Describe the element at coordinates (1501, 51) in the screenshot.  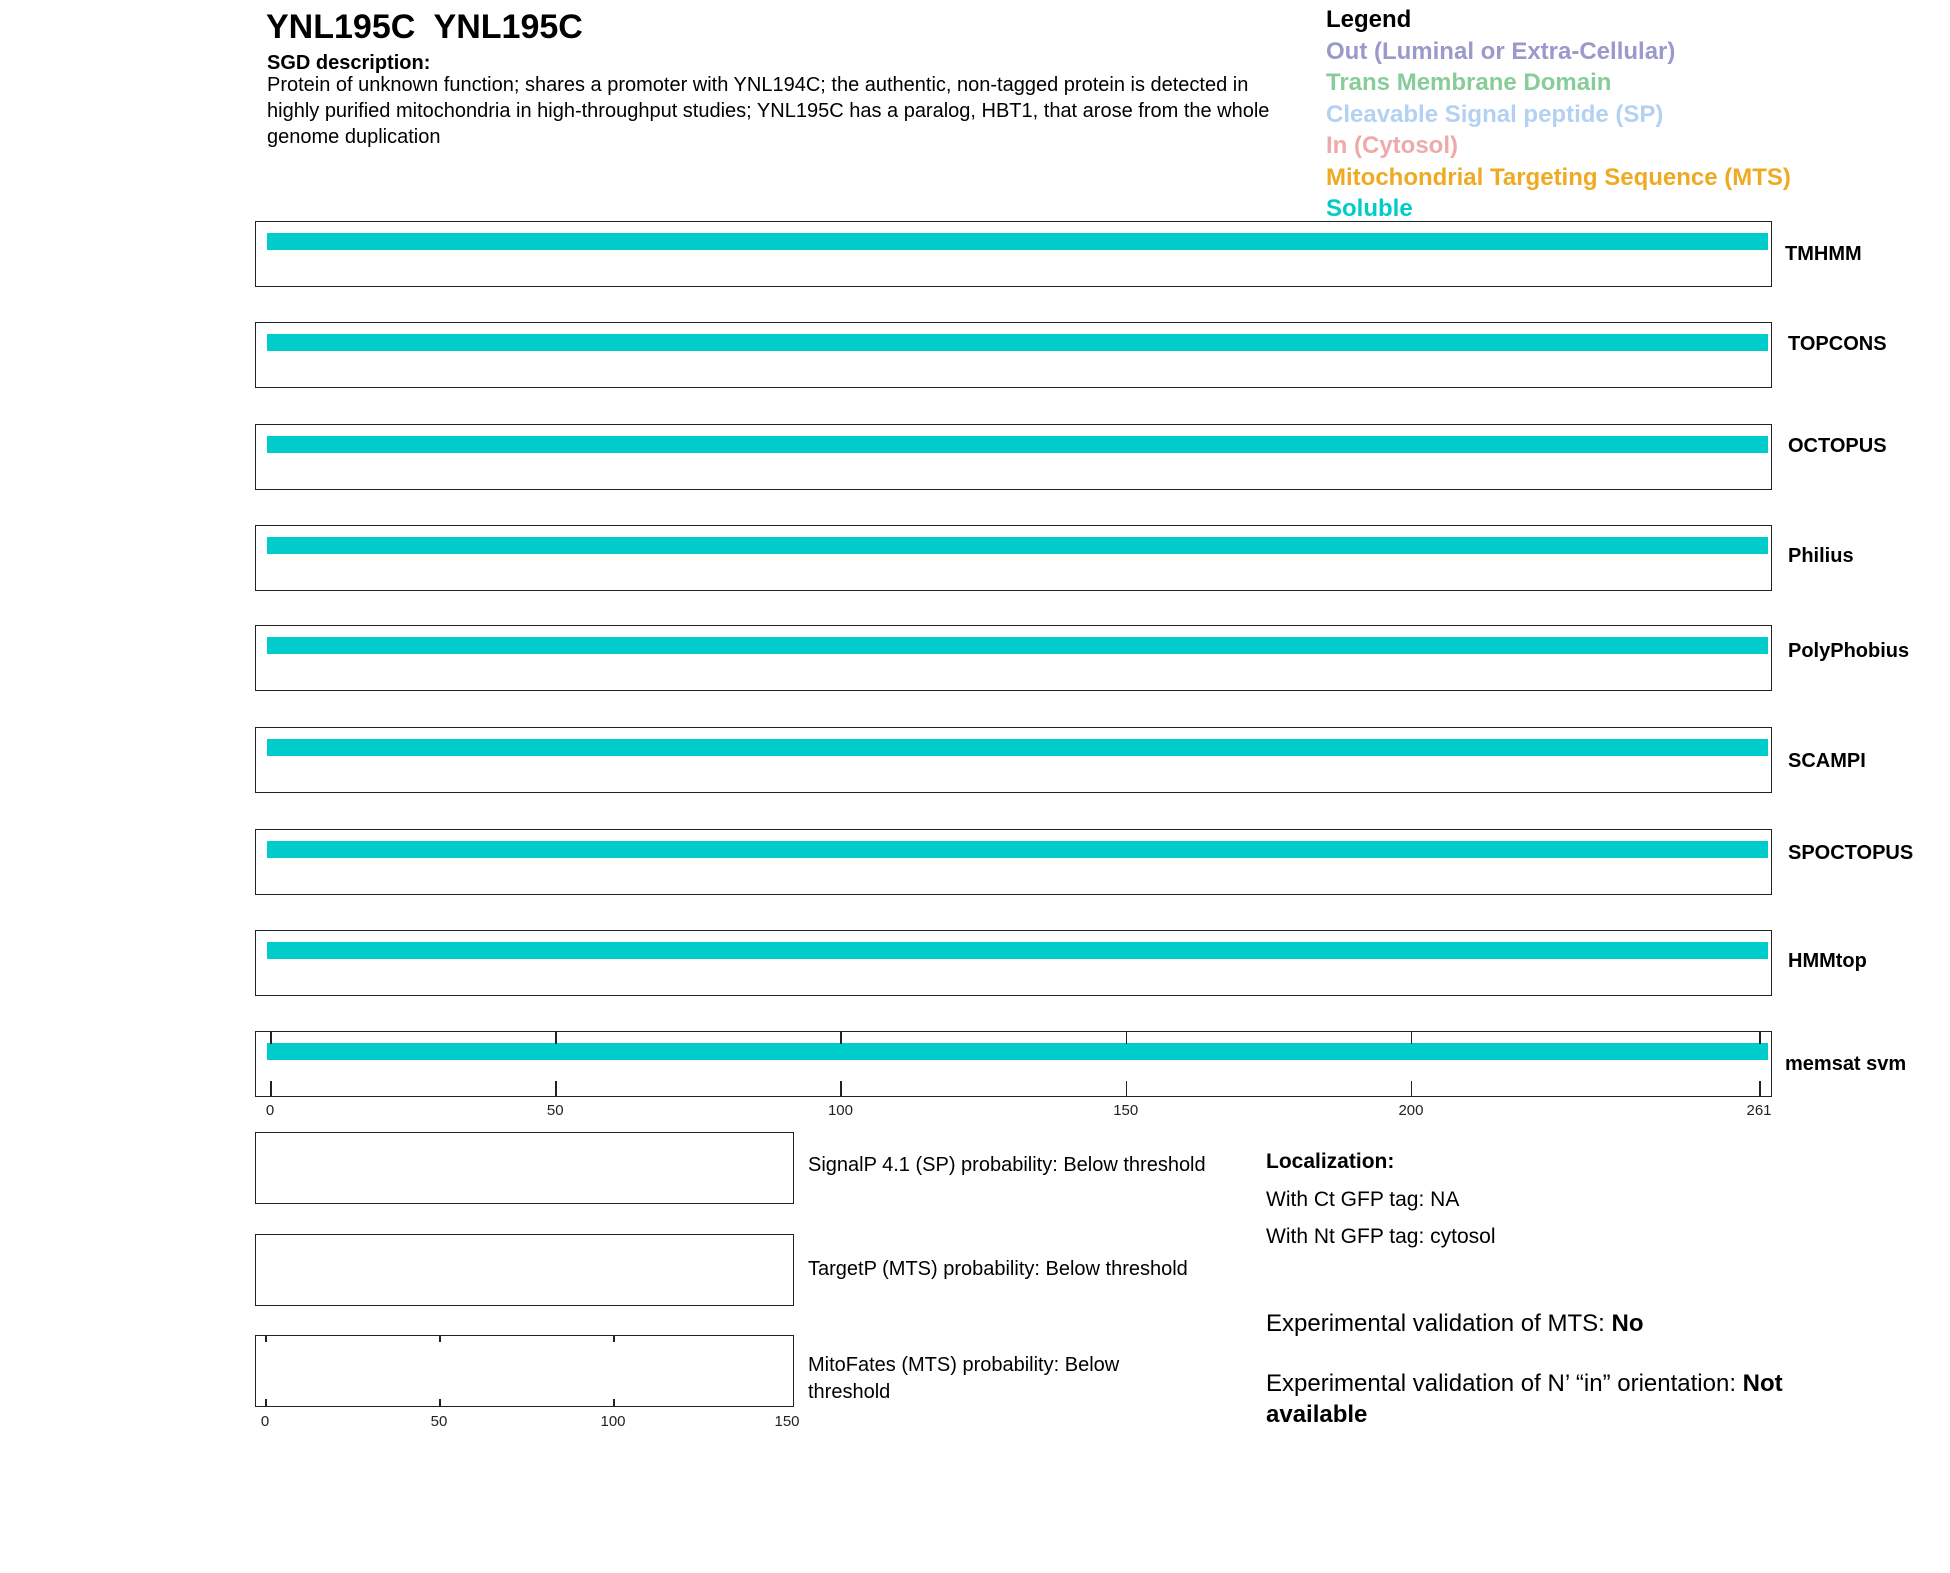
I see `legend-item-out-luminal-or-extra-cellular: Out (Luminal or Extra-Cellular)` at that location.